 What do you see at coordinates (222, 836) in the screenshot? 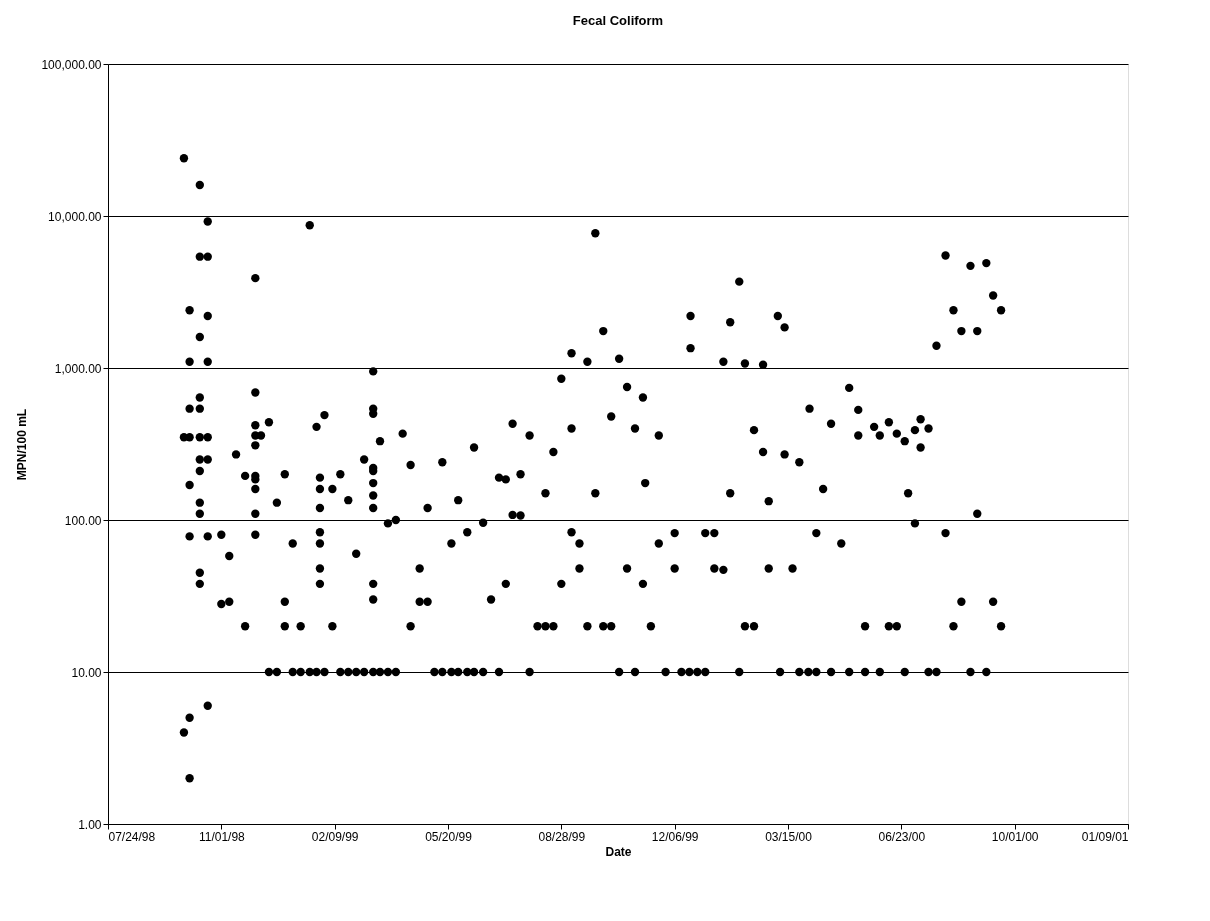
I see `x-tick-label: 11/01/98` at bounding box center [222, 836].